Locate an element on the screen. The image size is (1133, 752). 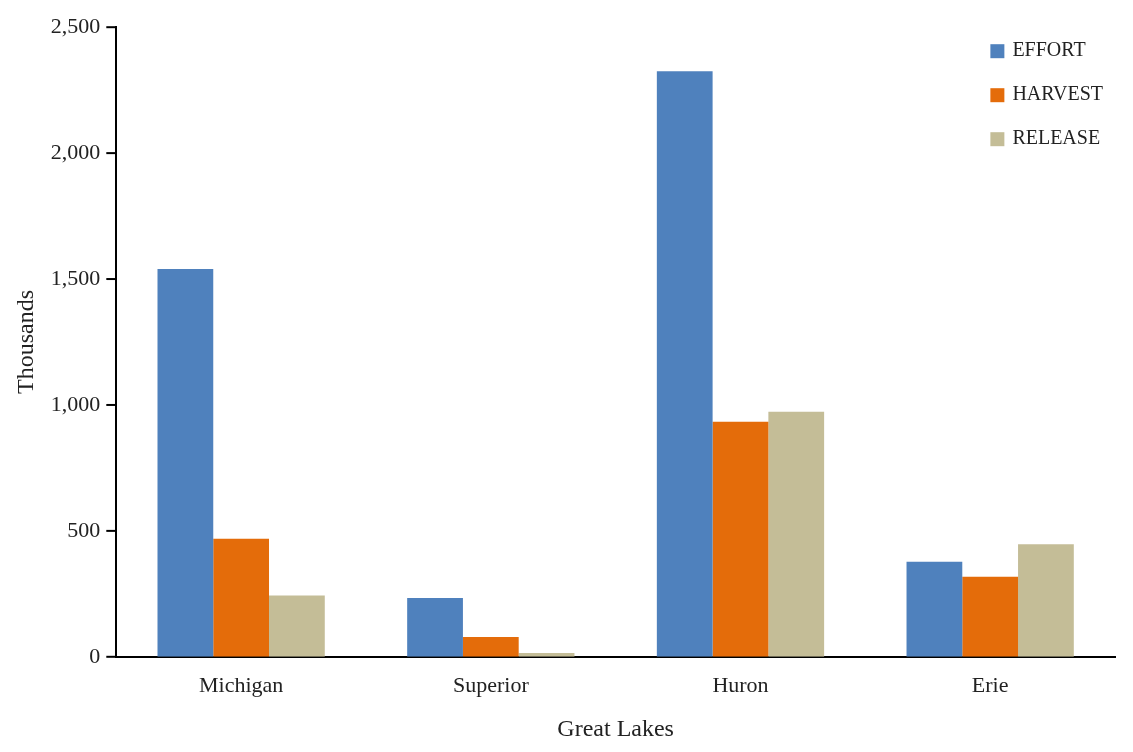
y-tick-label: 500 is located at coordinates (84, 529).